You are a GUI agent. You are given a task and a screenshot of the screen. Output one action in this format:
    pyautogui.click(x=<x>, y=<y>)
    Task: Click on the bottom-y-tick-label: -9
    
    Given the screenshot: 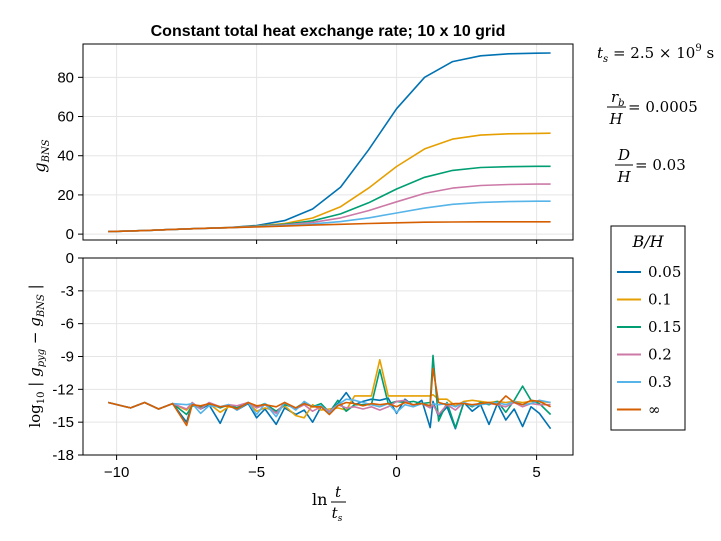 What is the action you would take?
    pyautogui.click(x=67, y=357)
    